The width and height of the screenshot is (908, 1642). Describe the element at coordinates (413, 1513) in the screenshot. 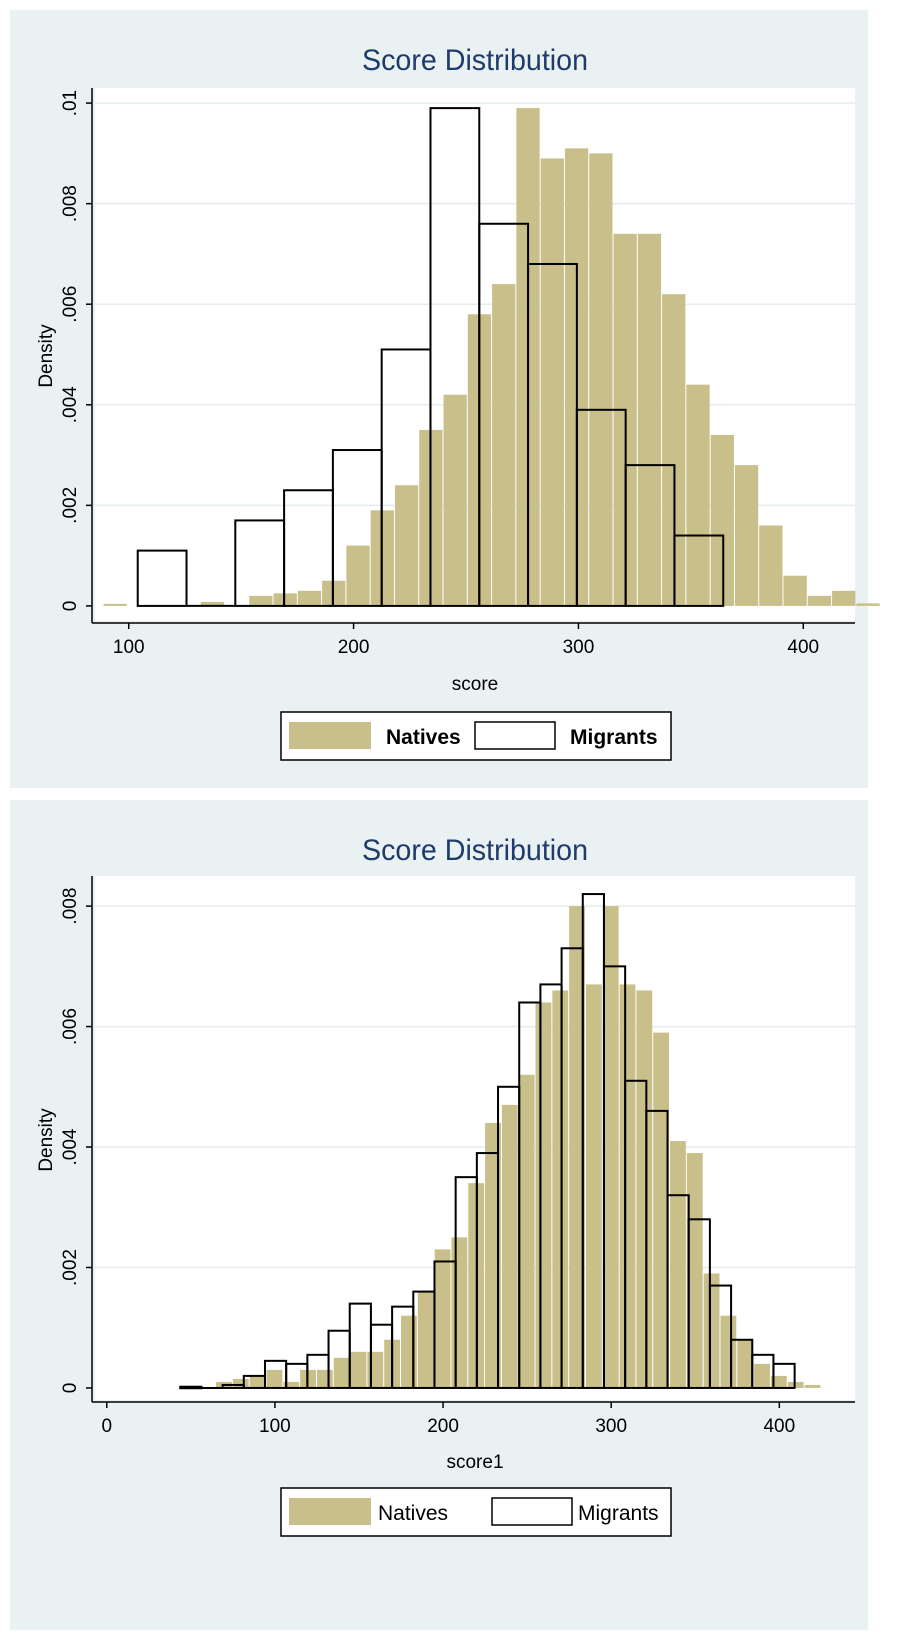

I see `chart-2-legend-natives-label: Natives` at that location.